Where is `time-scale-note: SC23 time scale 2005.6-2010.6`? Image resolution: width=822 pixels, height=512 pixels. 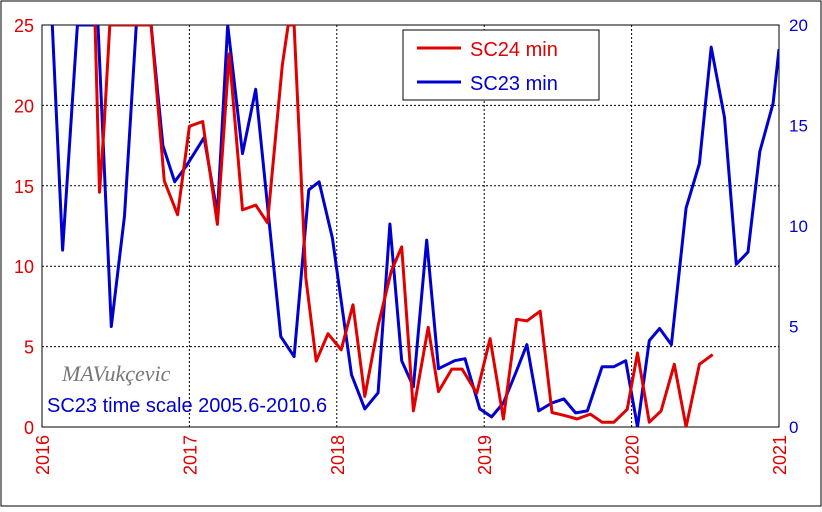
time-scale-note: SC23 time scale 2005.6-2010.6 is located at coordinates (187, 406).